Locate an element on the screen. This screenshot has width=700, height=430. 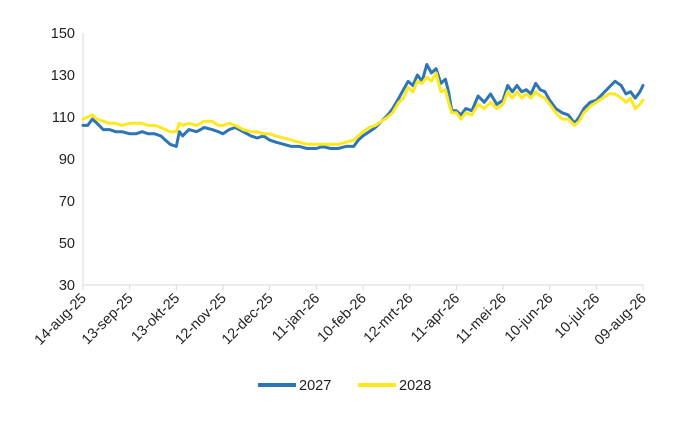
y-tick-label: 110 is located at coordinates (63, 118).